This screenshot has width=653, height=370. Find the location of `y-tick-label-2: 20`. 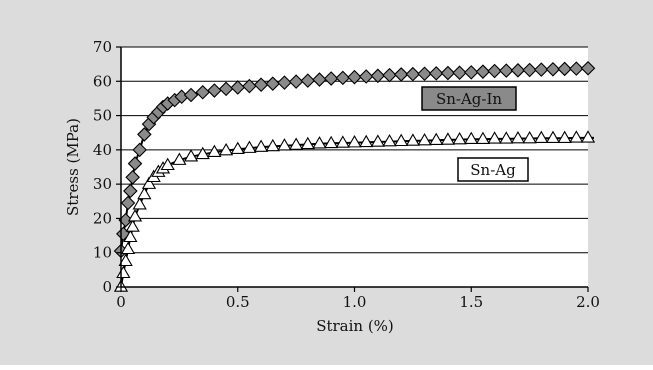

y-tick-label-2: 20 is located at coordinates (102, 218).